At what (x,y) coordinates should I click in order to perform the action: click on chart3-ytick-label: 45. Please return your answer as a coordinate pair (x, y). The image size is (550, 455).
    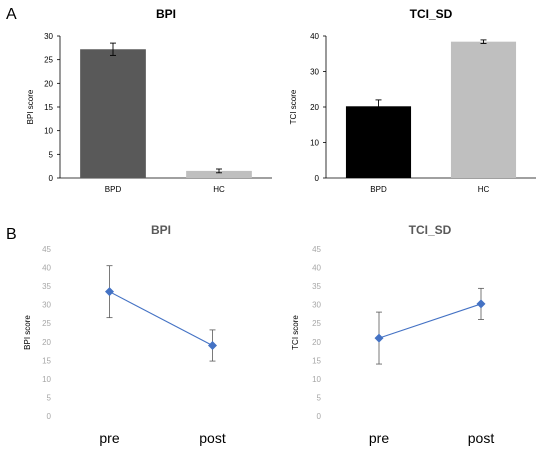
    Looking at the image, I should click on (46, 249).